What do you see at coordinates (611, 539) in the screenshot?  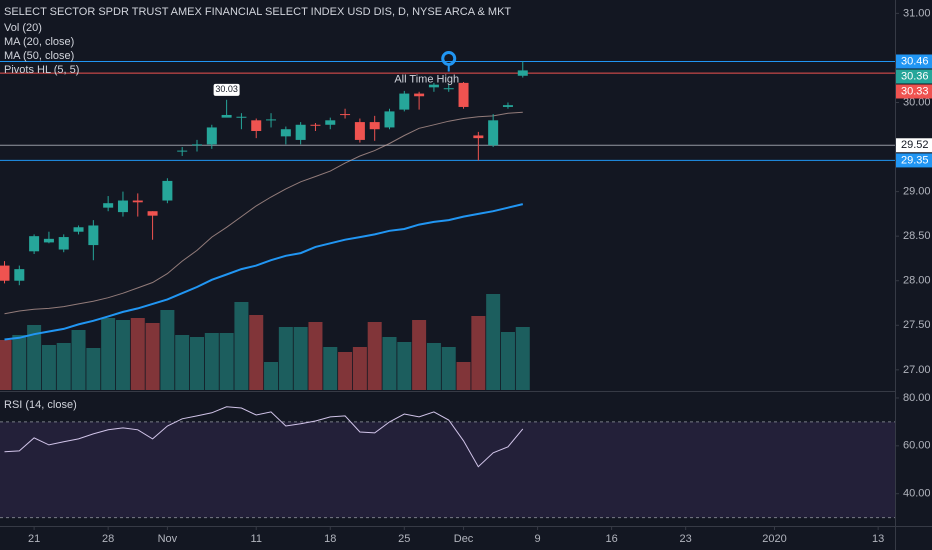 I see `x-tick-label: 16` at bounding box center [611, 539].